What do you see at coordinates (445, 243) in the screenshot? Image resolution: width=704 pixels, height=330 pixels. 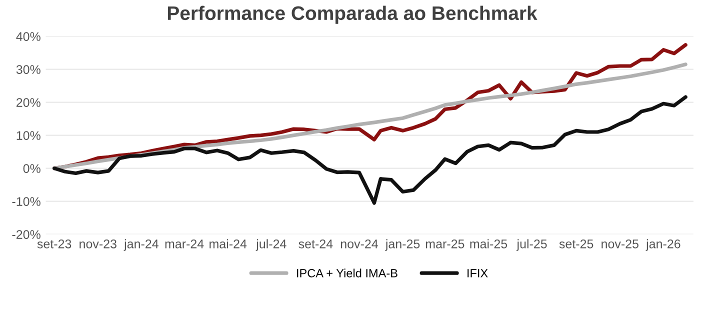 I see `x-tick-label: mar-25` at bounding box center [445, 243].